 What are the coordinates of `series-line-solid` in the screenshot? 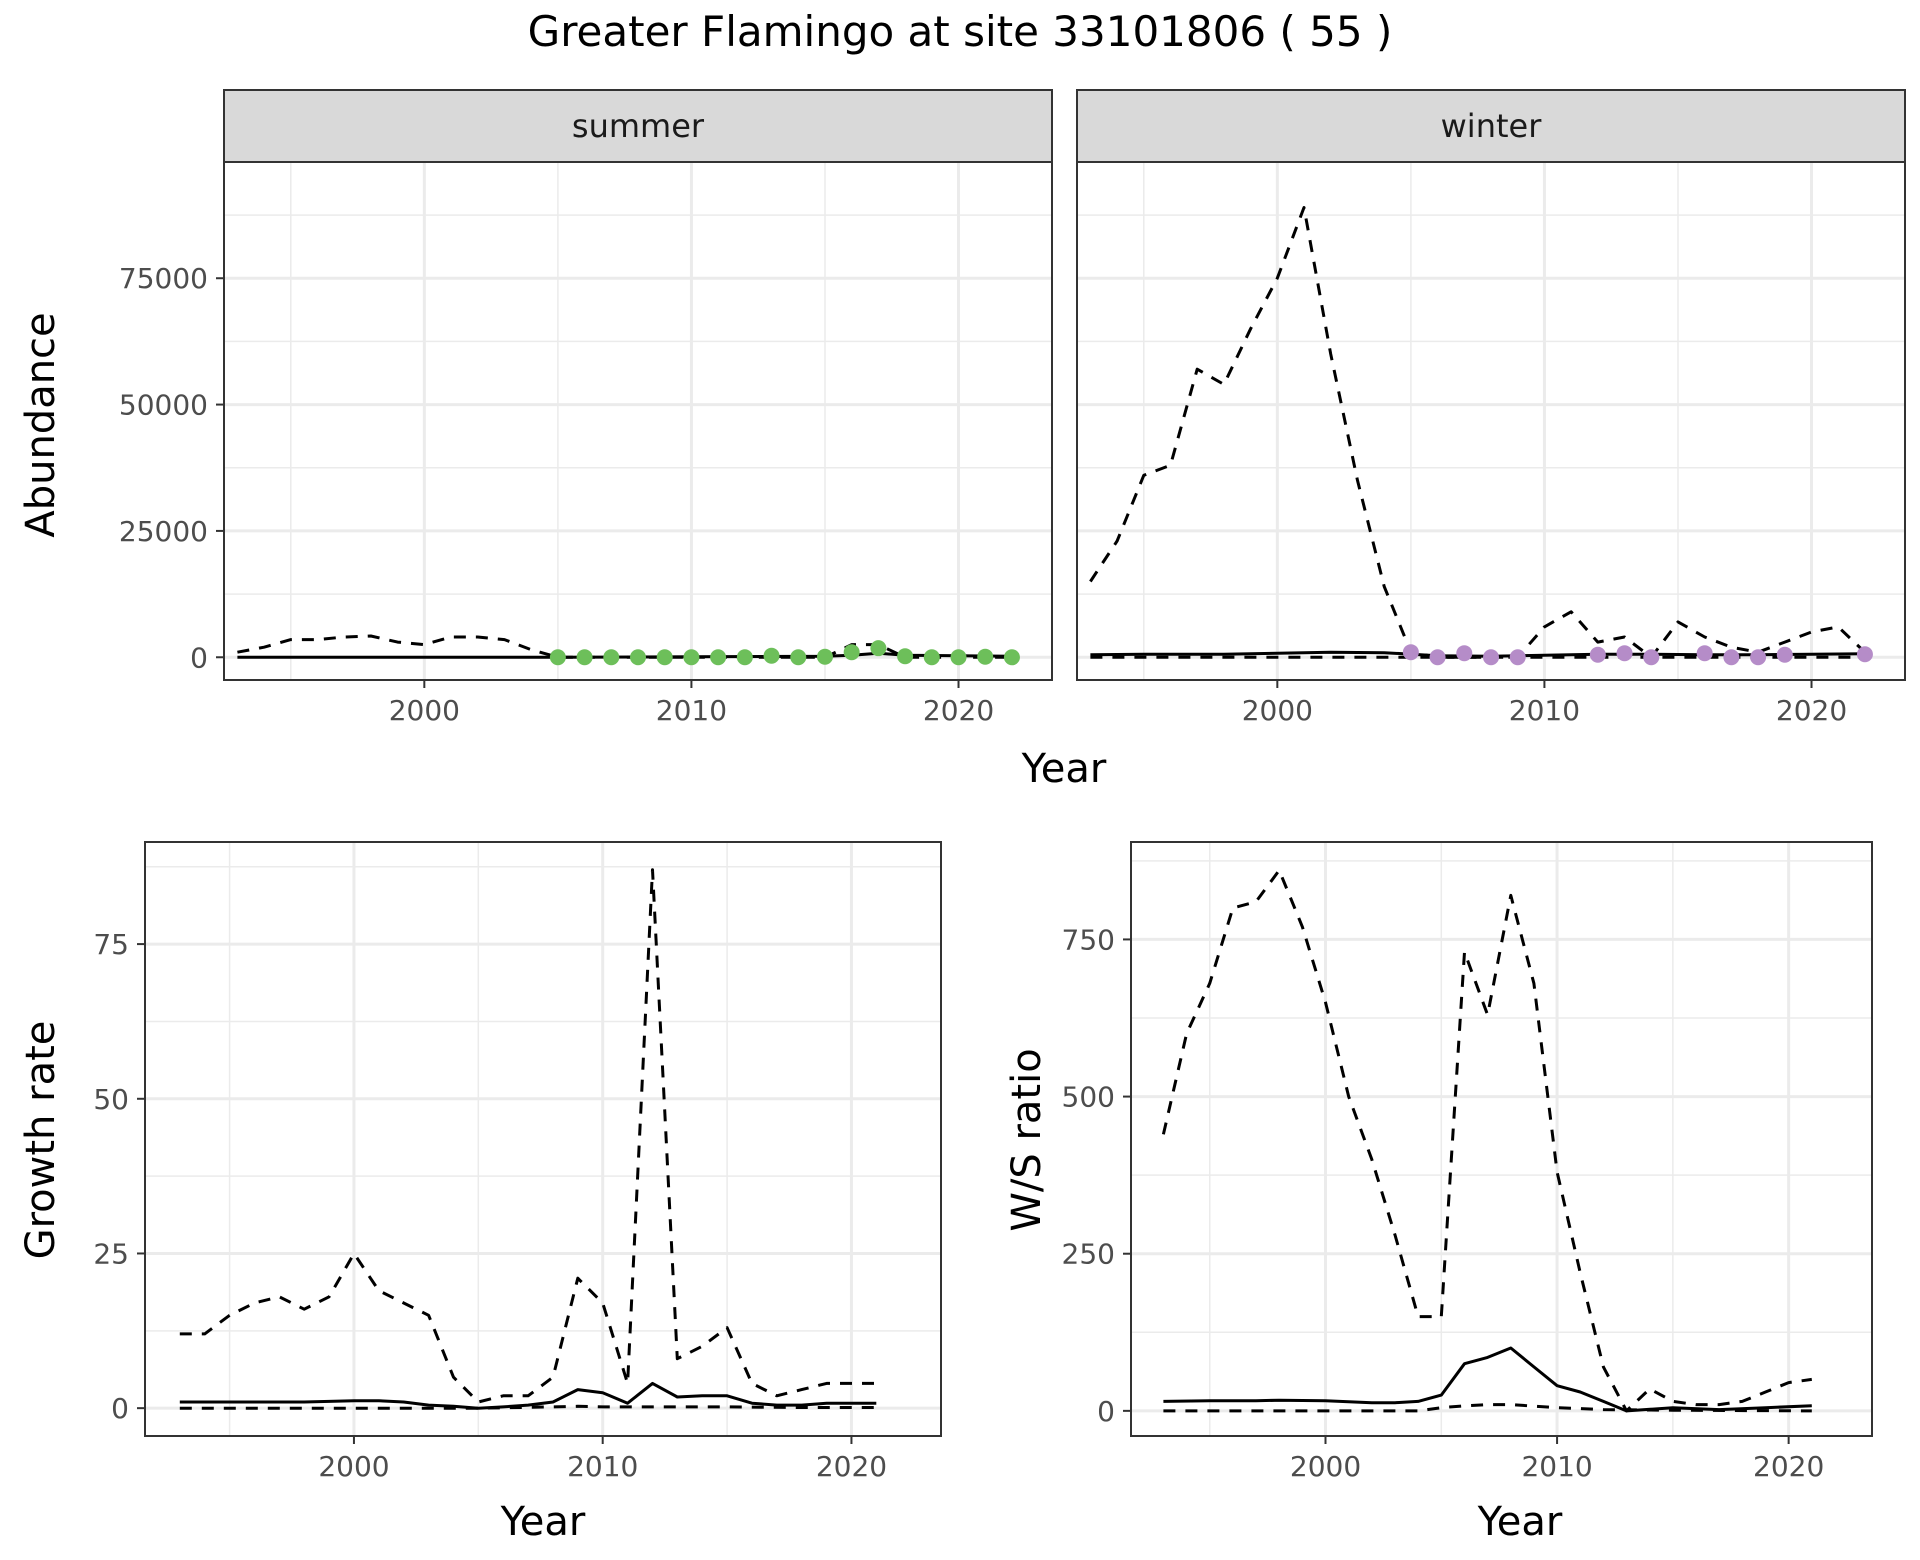 It's located at (528, 1395).